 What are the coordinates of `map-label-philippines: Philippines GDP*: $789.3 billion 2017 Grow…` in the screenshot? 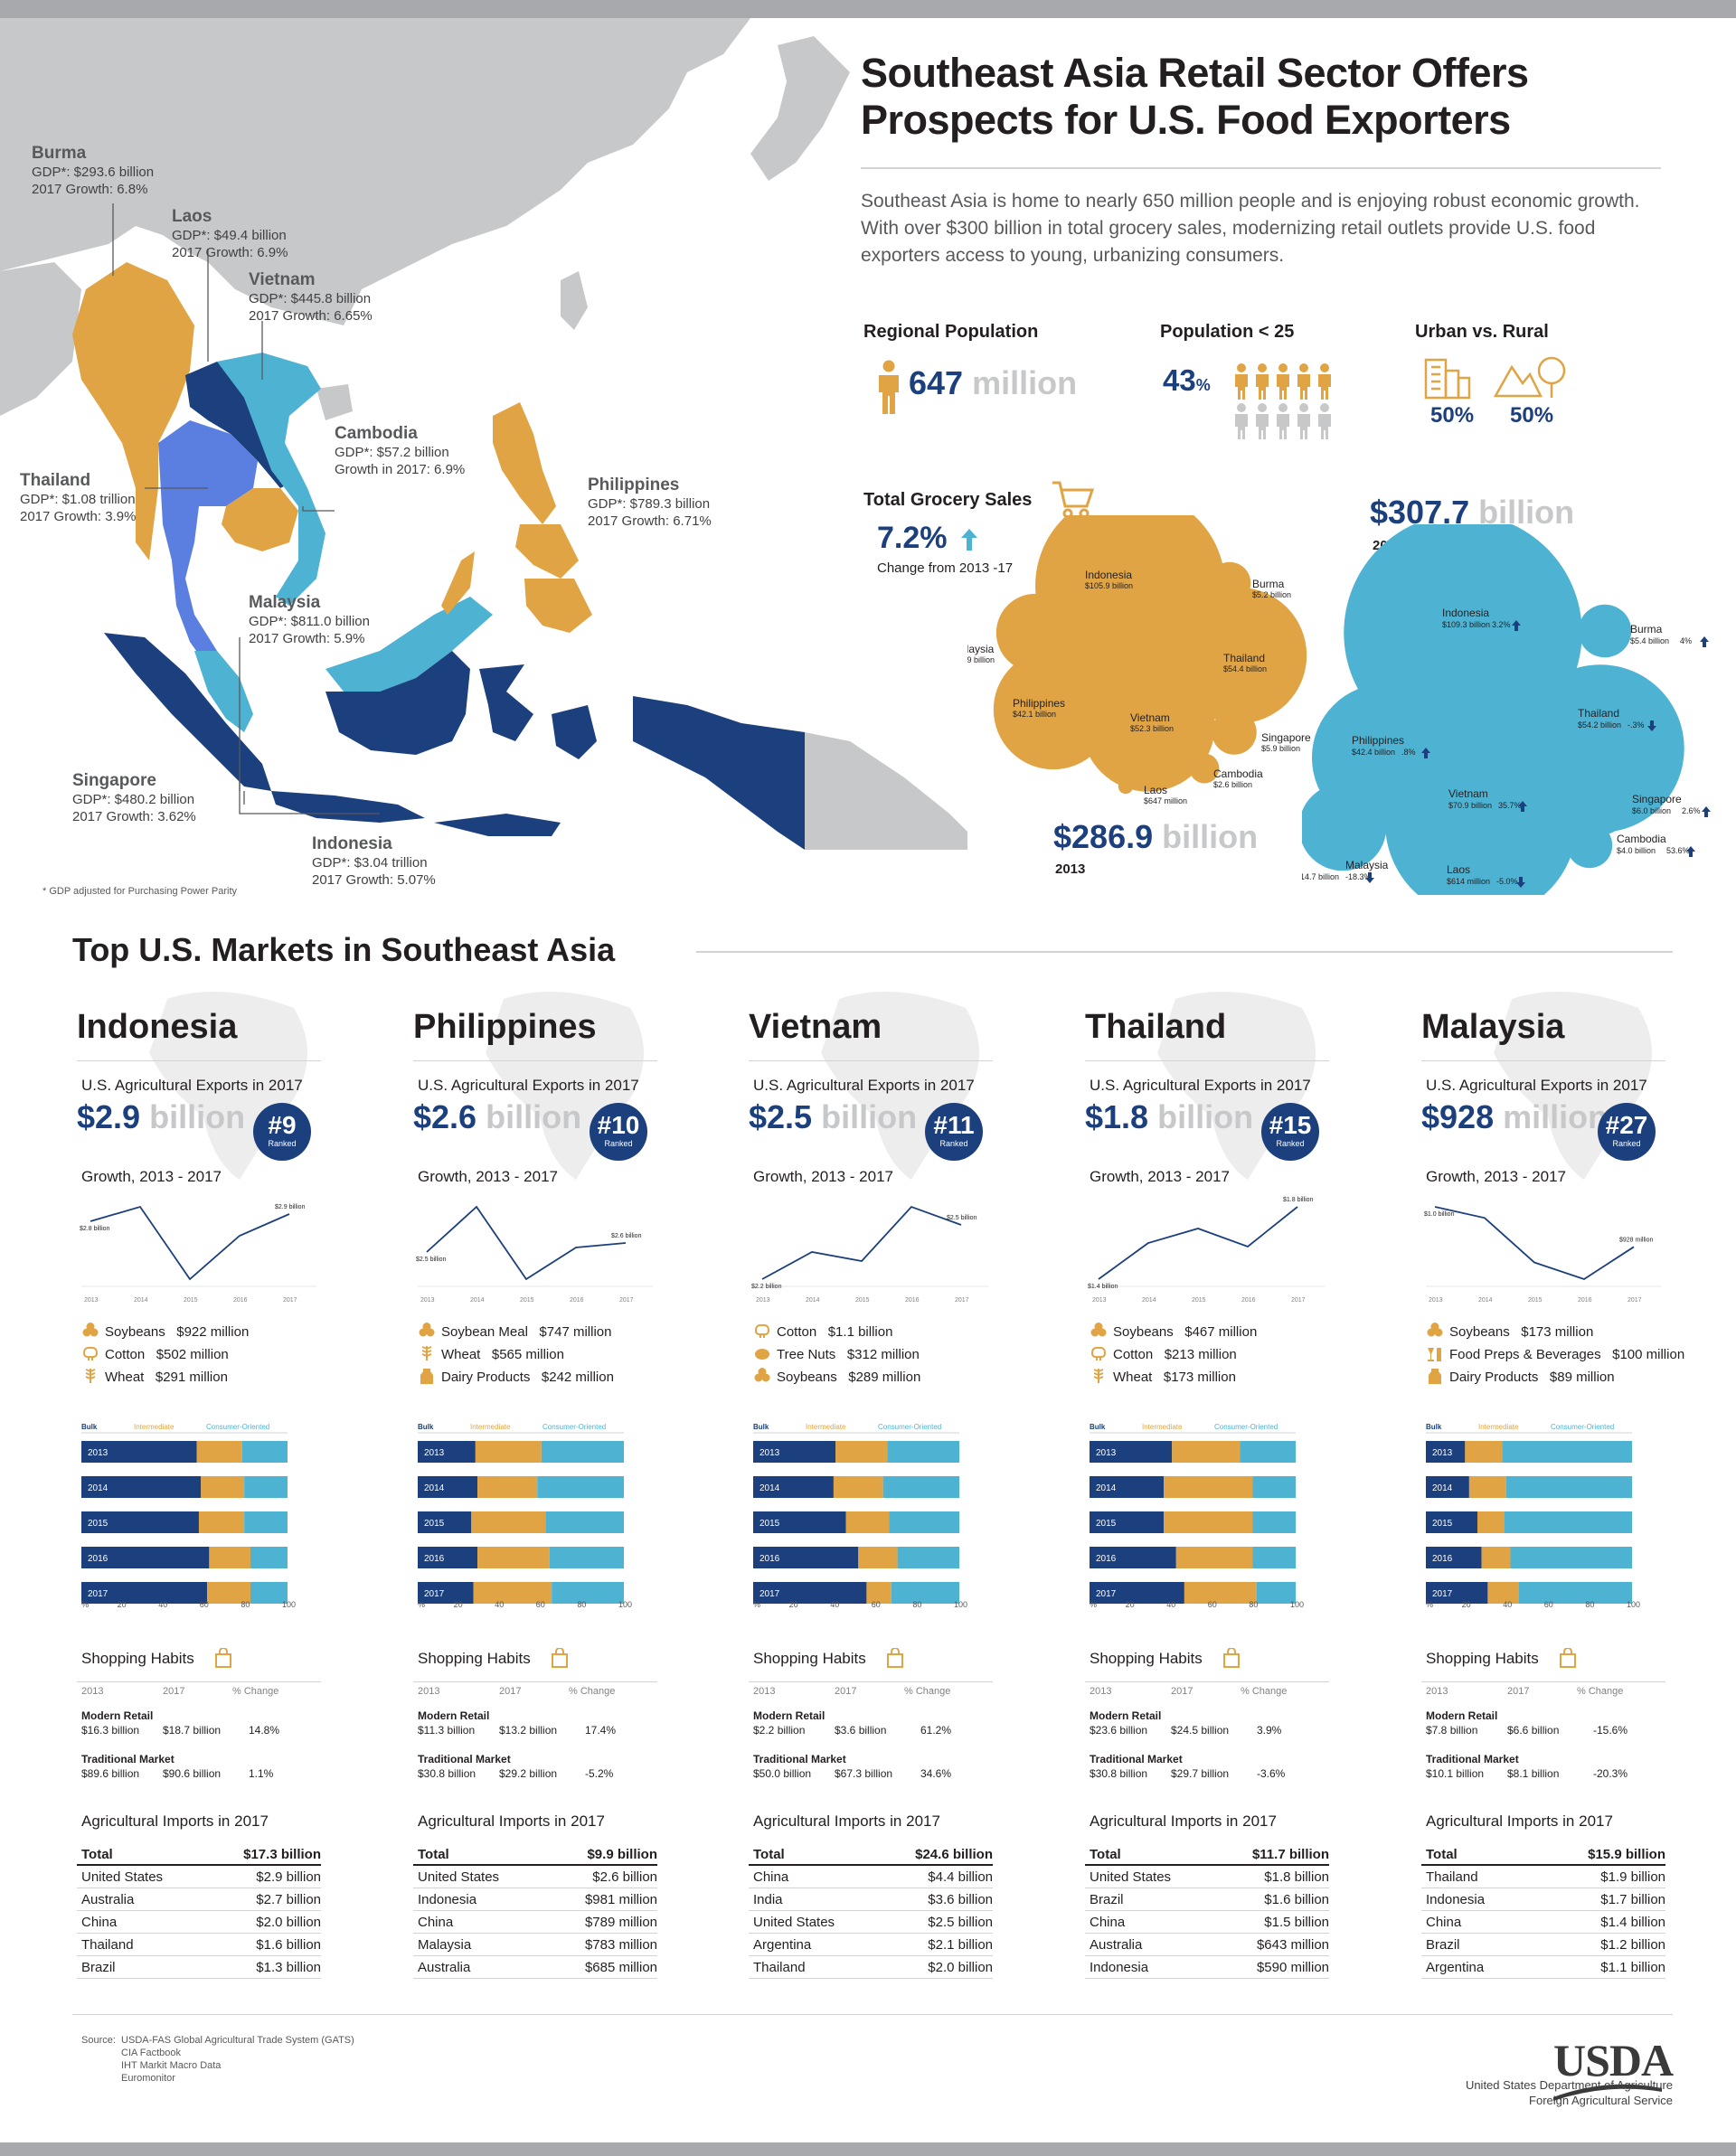 It's located at (650, 502).